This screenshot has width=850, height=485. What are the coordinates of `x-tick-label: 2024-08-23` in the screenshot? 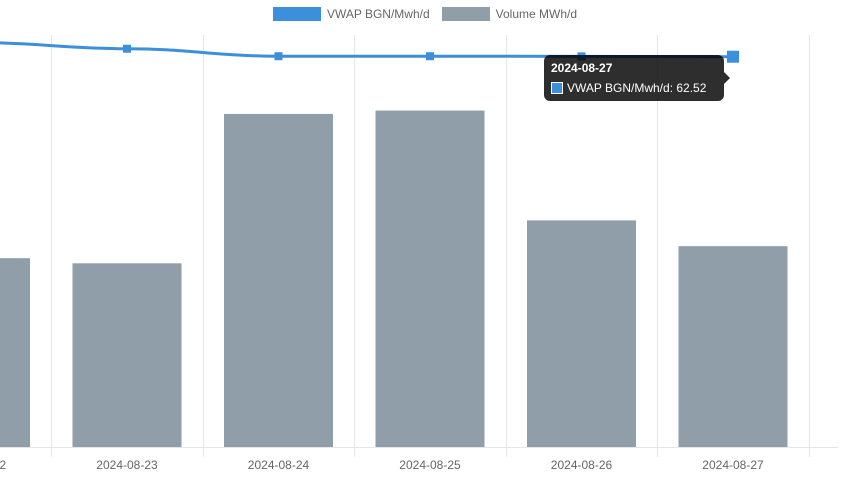 It's located at (127, 465).